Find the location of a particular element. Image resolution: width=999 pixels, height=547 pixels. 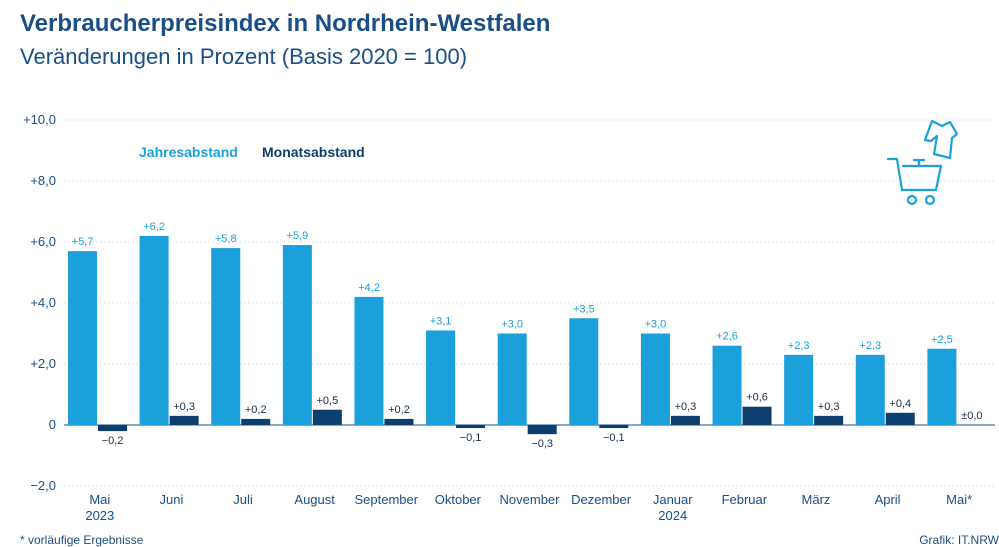

x-category-label: April is located at coordinates (888, 499).